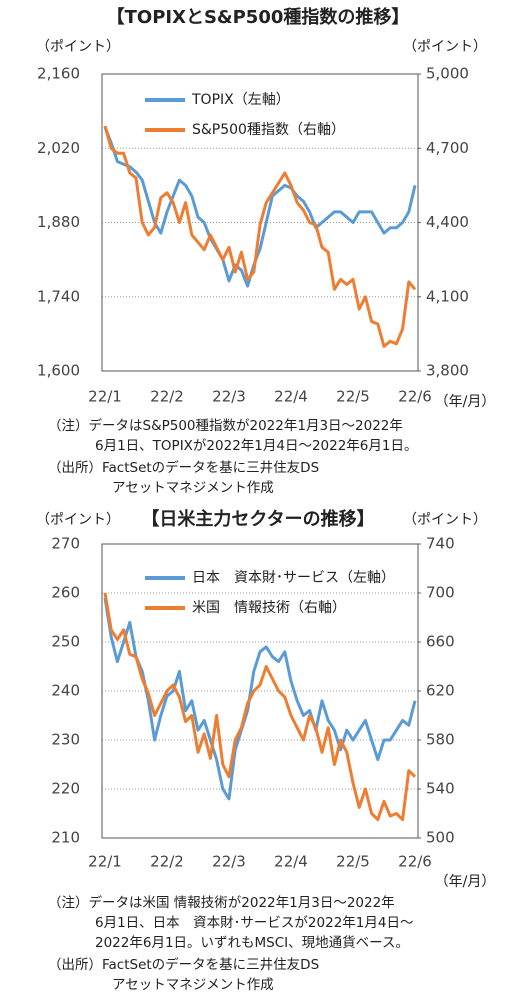  Describe the element at coordinates (440, 593) in the screenshot. I see `y2-tick-label: 700` at that location.